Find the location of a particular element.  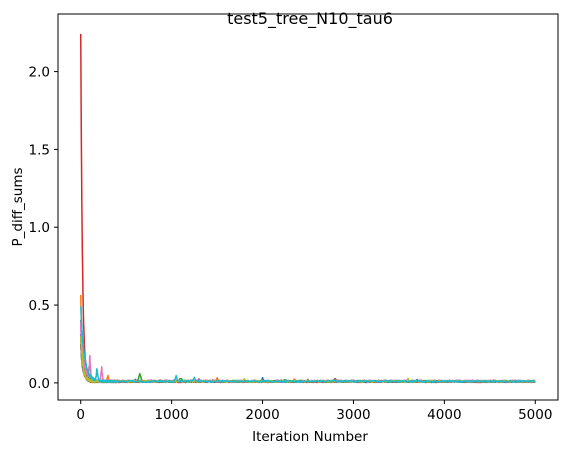

y-tick-label: 0.5 is located at coordinates (39, 306).